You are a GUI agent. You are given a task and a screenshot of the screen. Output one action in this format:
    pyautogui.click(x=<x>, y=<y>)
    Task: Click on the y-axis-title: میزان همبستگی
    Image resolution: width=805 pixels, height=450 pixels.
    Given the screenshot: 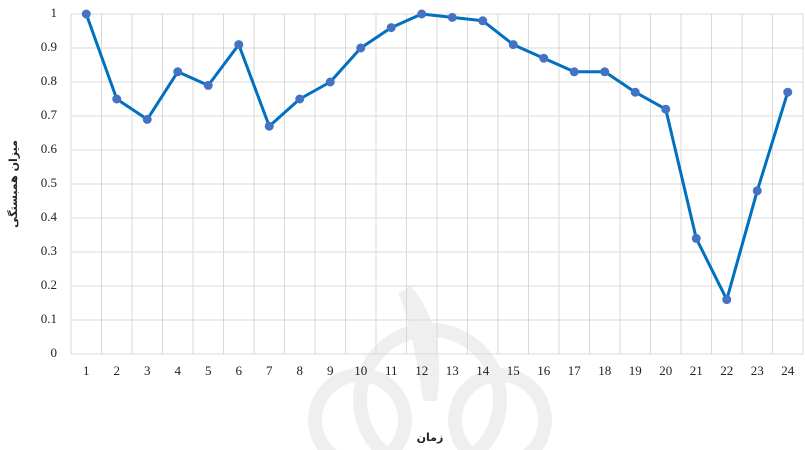 What is the action you would take?
    pyautogui.click(x=13, y=184)
    